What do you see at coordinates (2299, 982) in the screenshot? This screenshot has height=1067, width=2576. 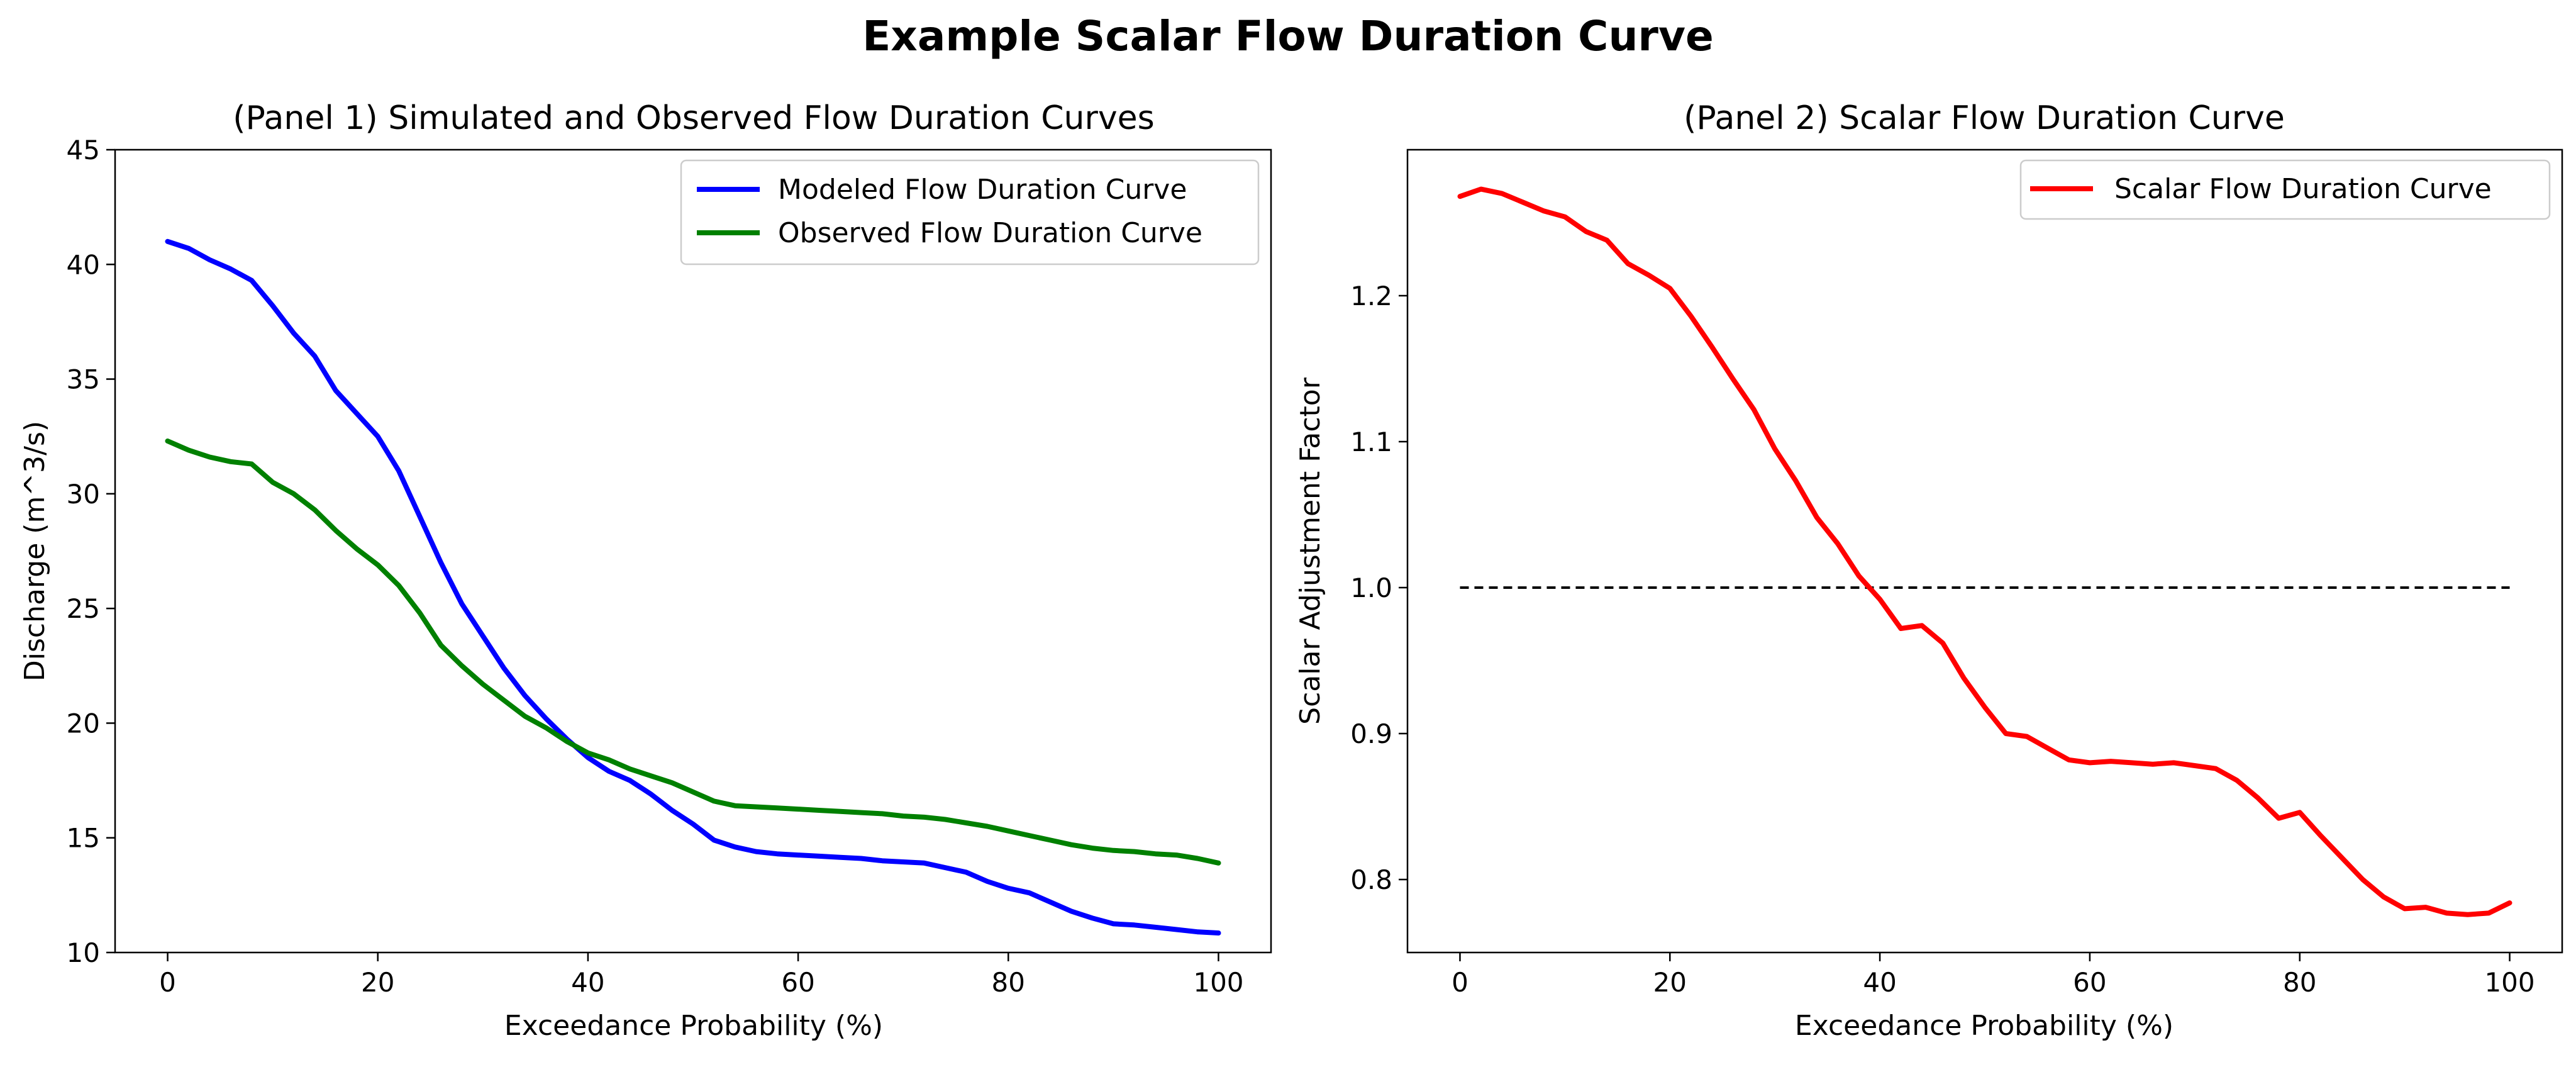 I see `panel-2-x-tick-label: 80` at bounding box center [2299, 982].